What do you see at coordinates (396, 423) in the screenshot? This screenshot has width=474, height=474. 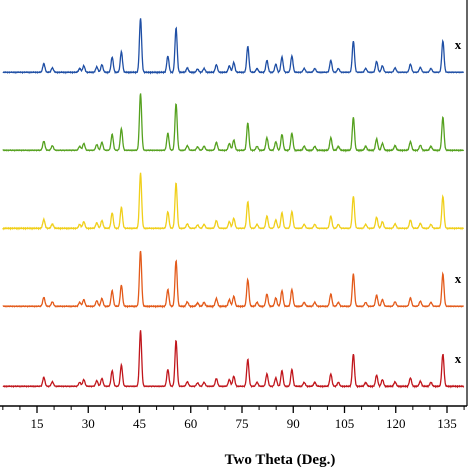 I see `x-tick-label-120: 120` at bounding box center [396, 423].